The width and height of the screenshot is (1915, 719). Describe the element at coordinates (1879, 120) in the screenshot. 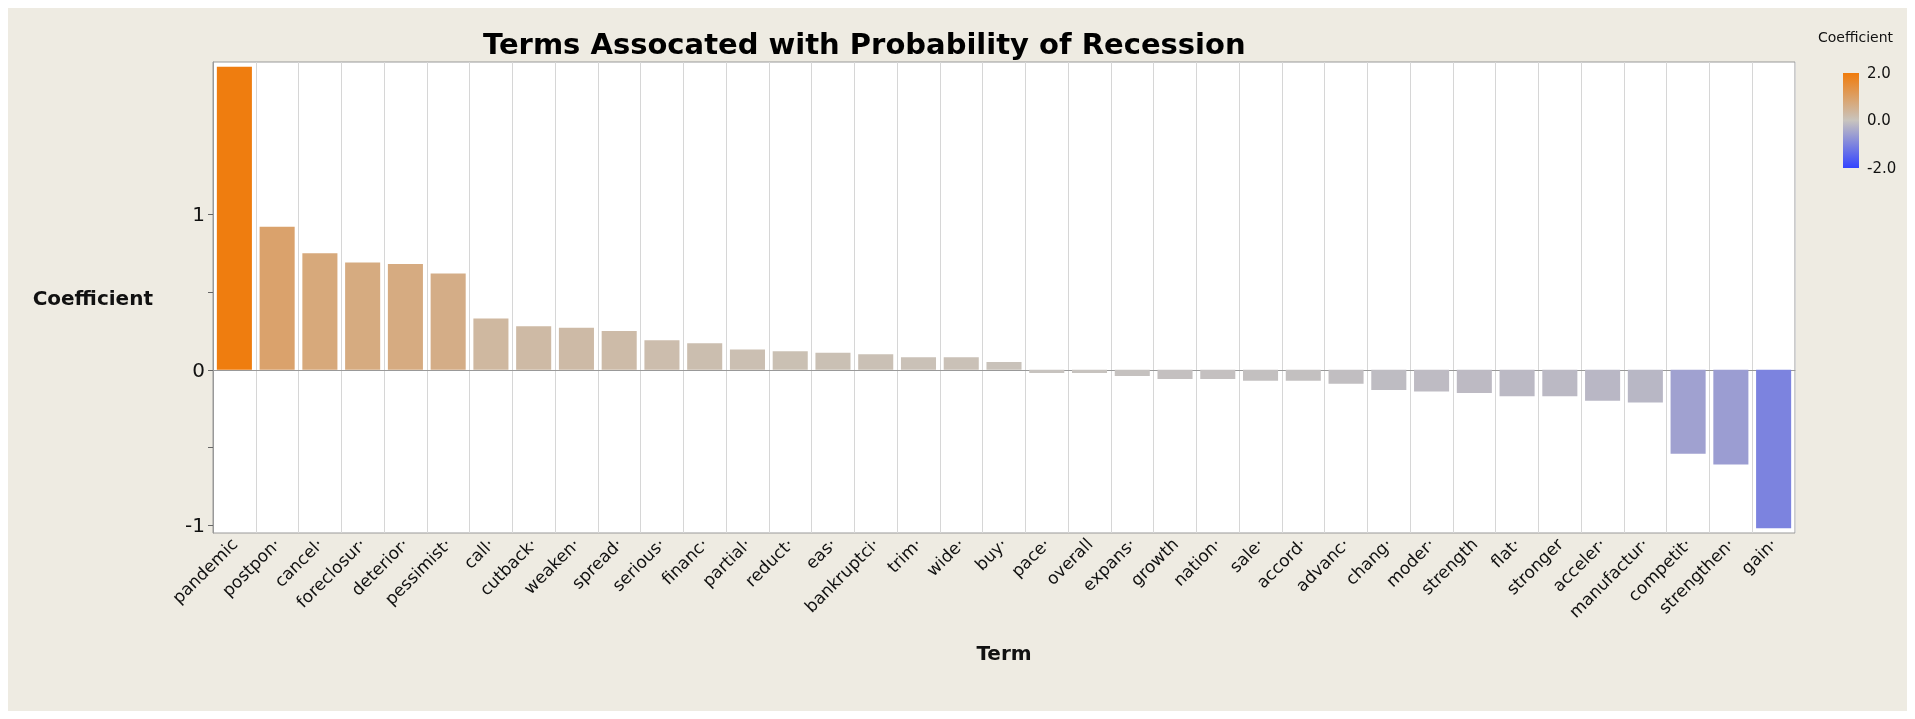

I see `color-bar-label: 0.0` at that location.